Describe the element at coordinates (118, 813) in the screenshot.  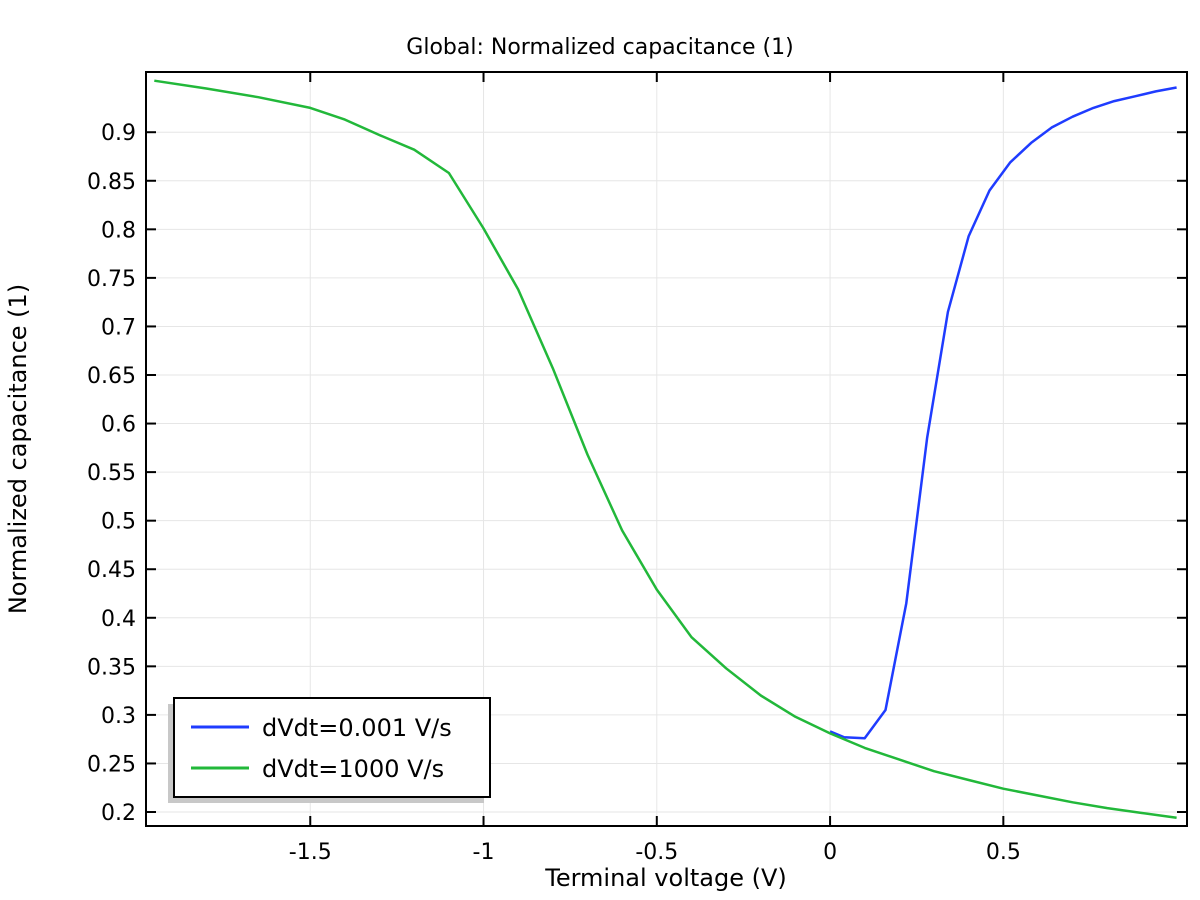
I see `y-tick-label: 0.2` at that location.